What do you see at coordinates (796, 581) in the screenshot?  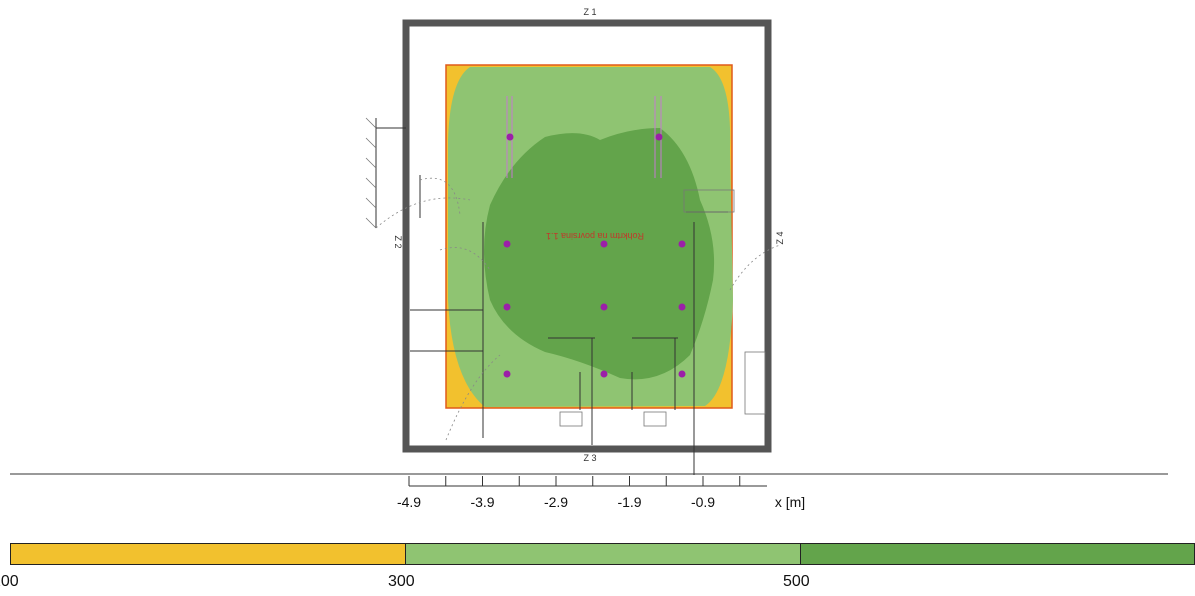 I see `legend-value-500: 500` at bounding box center [796, 581].